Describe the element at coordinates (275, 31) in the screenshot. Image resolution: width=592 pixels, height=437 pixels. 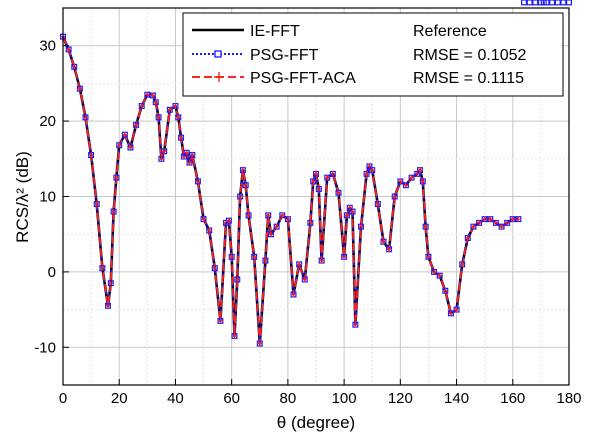
I see `legend-label-ie-fft: IE-FFT` at that location.